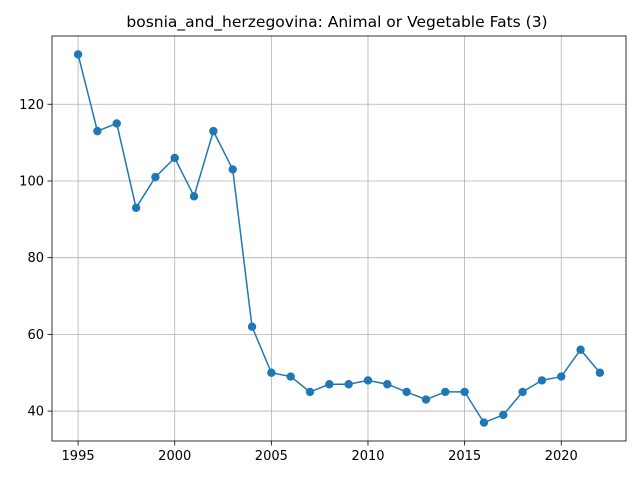 The height and width of the screenshot is (480, 640). What do you see at coordinates (35, 412) in the screenshot?
I see `y-tick-label: 40` at bounding box center [35, 412].